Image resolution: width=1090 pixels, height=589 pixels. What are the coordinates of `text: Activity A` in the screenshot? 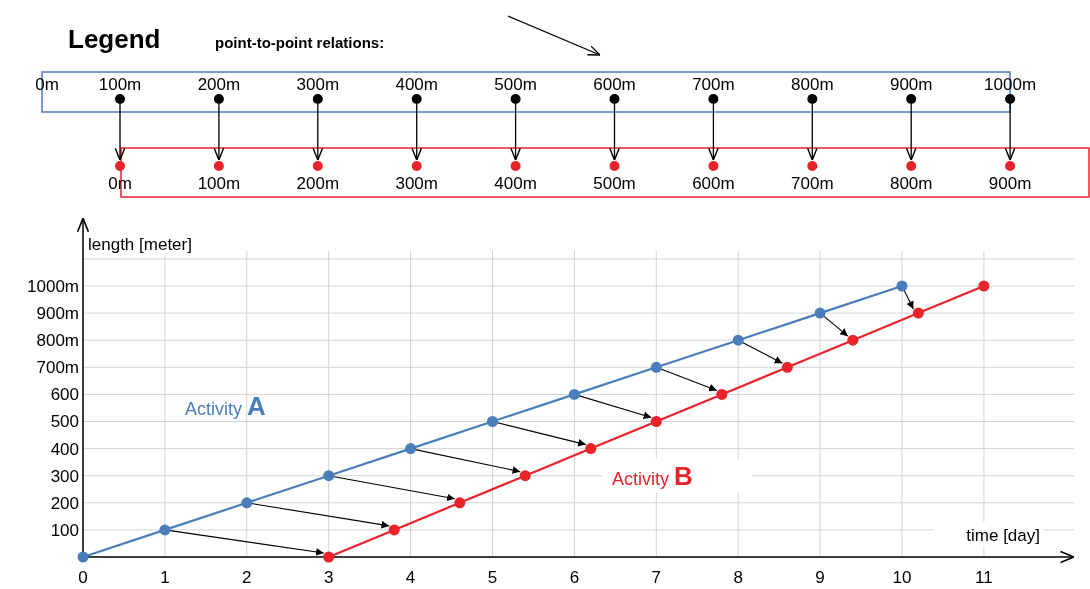 It's located at (226, 406).